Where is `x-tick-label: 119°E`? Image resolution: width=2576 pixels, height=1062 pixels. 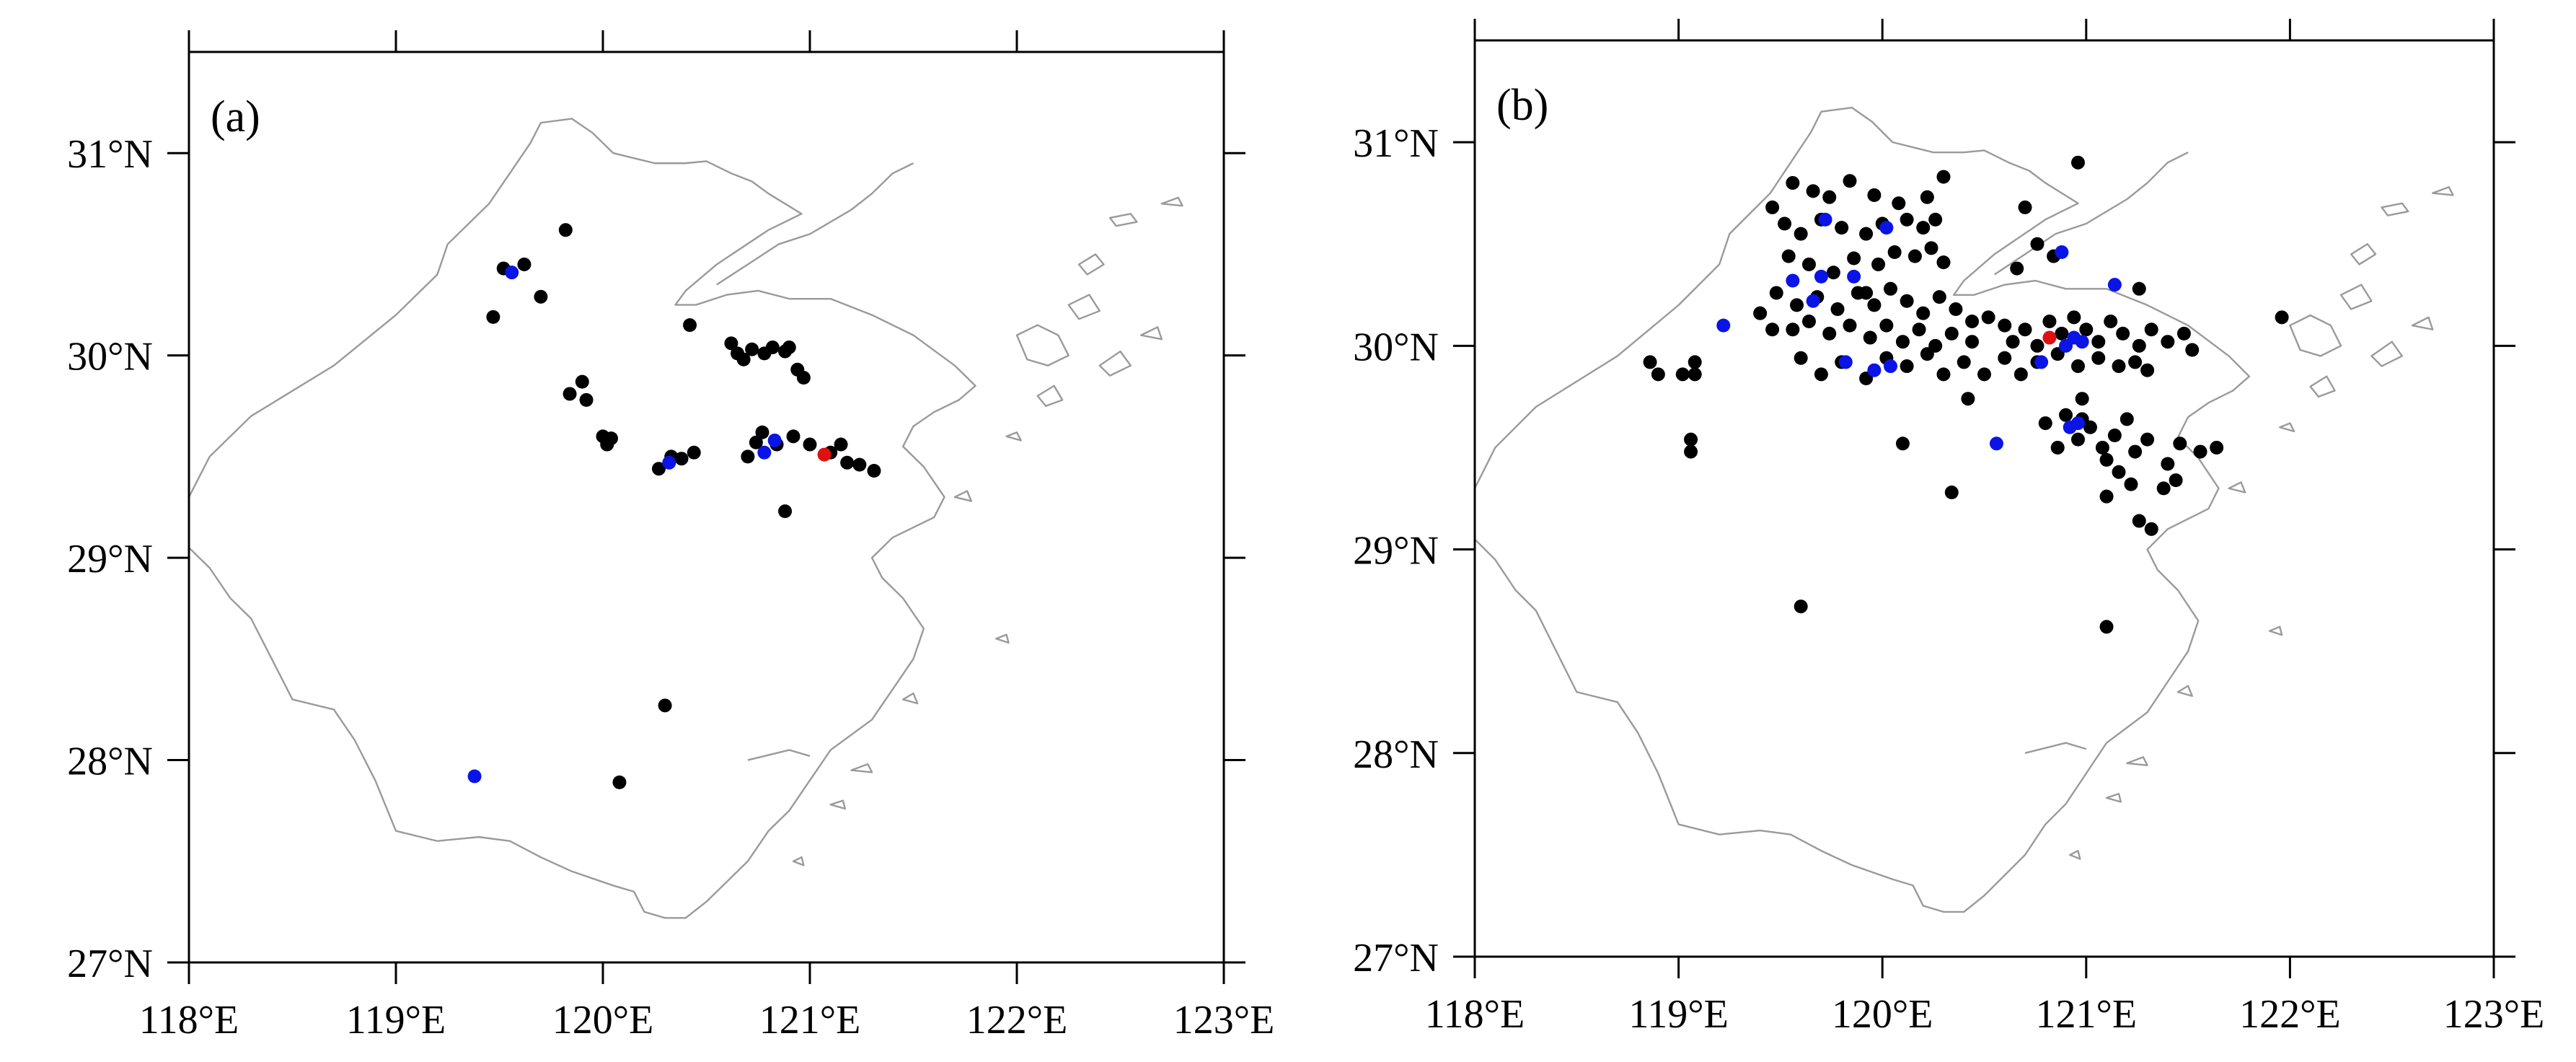 x-tick-label: 119°E is located at coordinates (1678, 1014).